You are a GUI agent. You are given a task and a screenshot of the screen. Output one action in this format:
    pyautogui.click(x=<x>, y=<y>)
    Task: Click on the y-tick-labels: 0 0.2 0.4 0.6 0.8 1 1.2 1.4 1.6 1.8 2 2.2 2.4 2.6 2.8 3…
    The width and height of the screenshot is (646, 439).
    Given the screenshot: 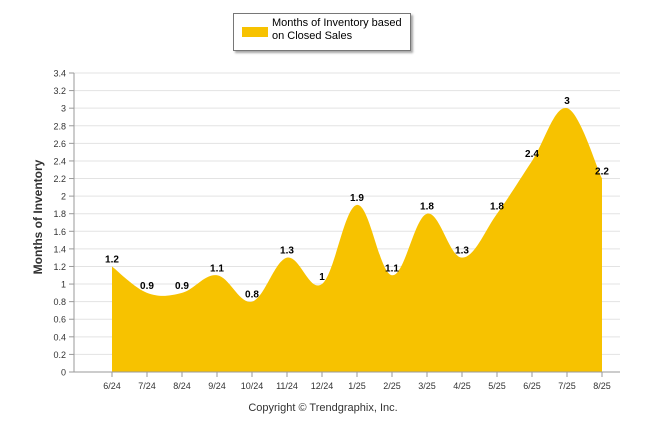 What is the action you would take?
    pyautogui.click(x=59, y=223)
    